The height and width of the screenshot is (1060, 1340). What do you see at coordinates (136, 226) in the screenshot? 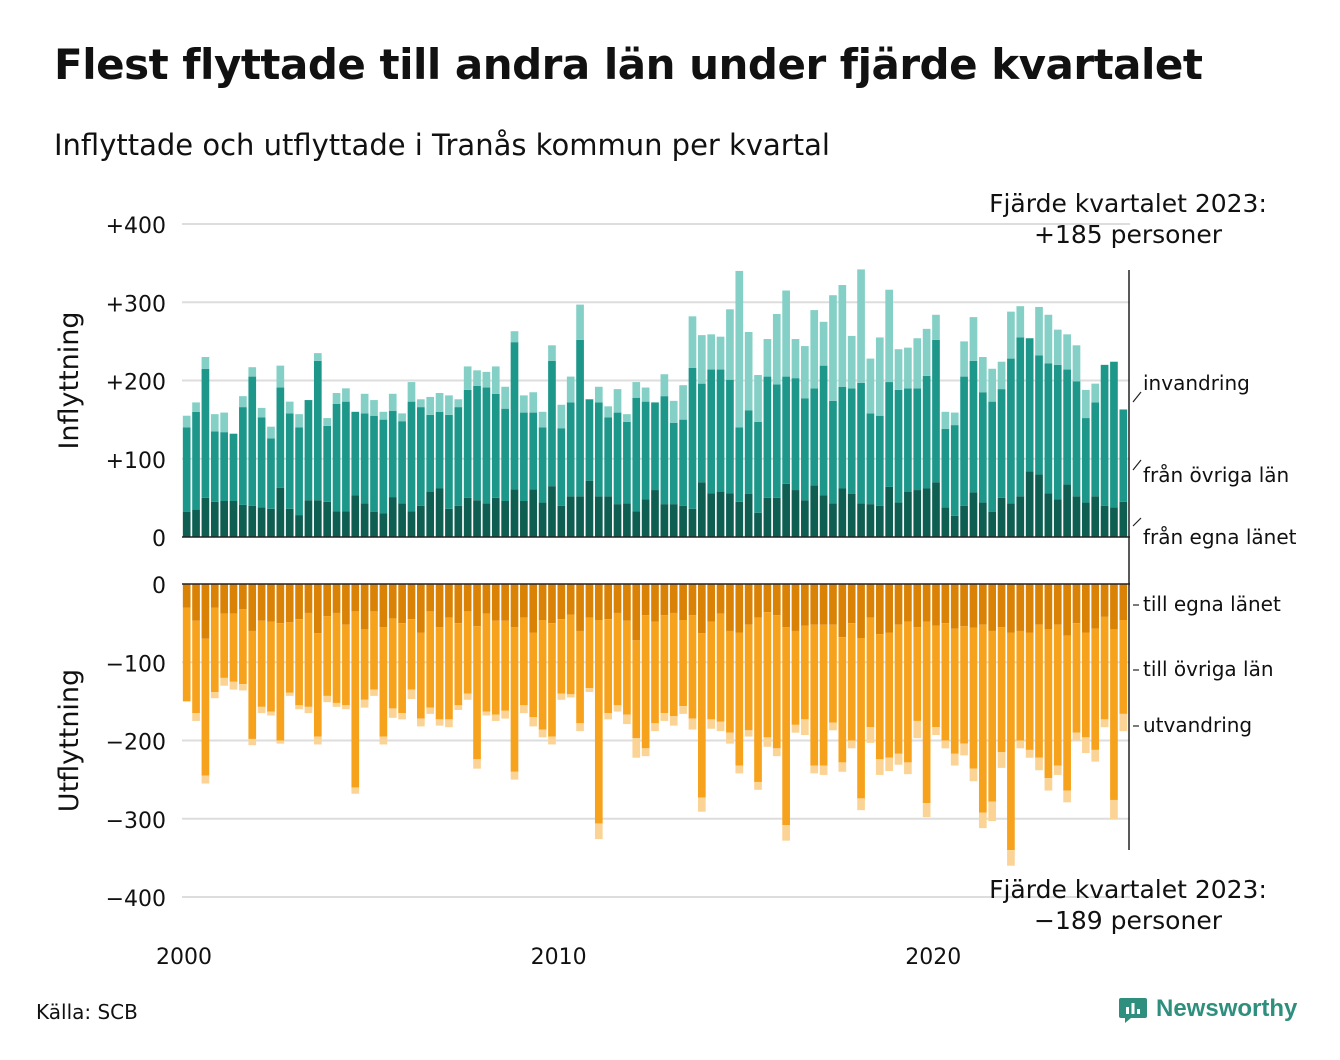
I see `y-tick-label: +400` at bounding box center [136, 226].